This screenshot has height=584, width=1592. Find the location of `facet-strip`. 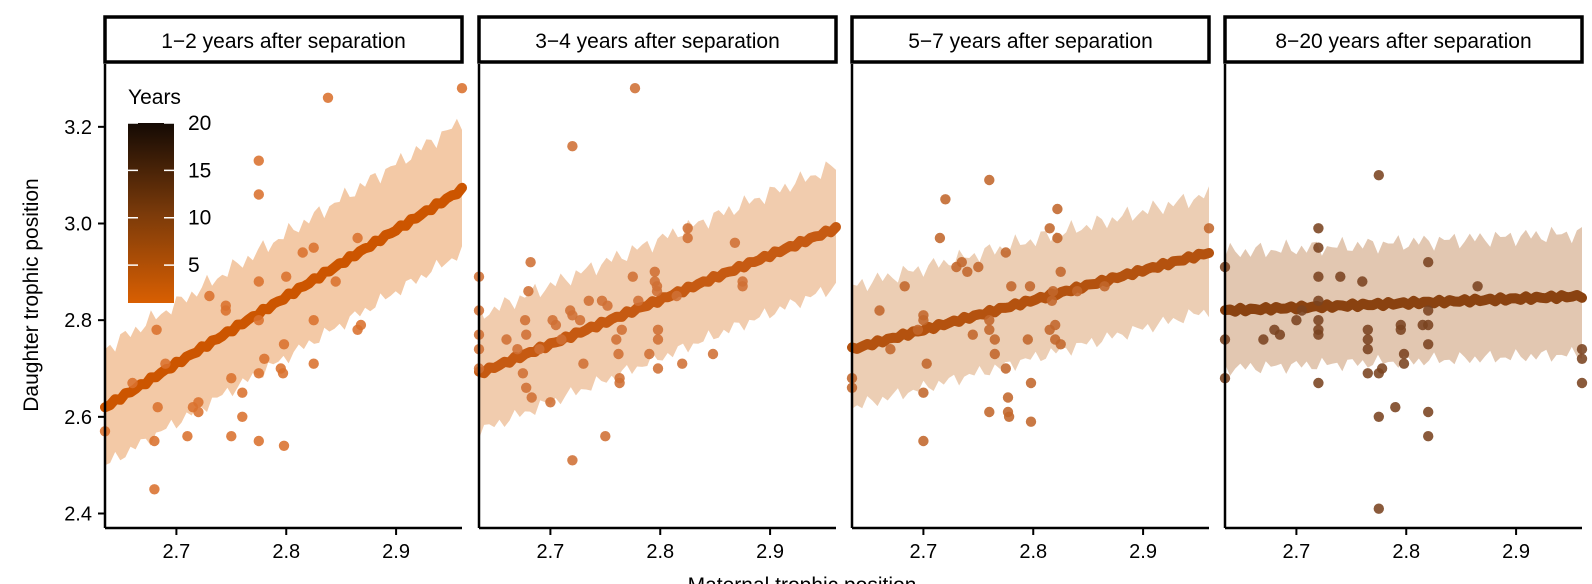

facet-strip is located at coordinates (1030, 39).